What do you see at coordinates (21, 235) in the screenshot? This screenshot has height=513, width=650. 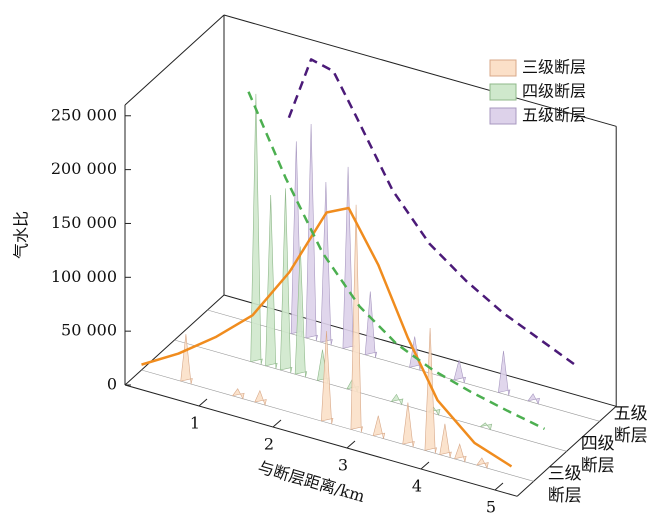 I see `y-axis-title: 气水比` at bounding box center [21, 235].